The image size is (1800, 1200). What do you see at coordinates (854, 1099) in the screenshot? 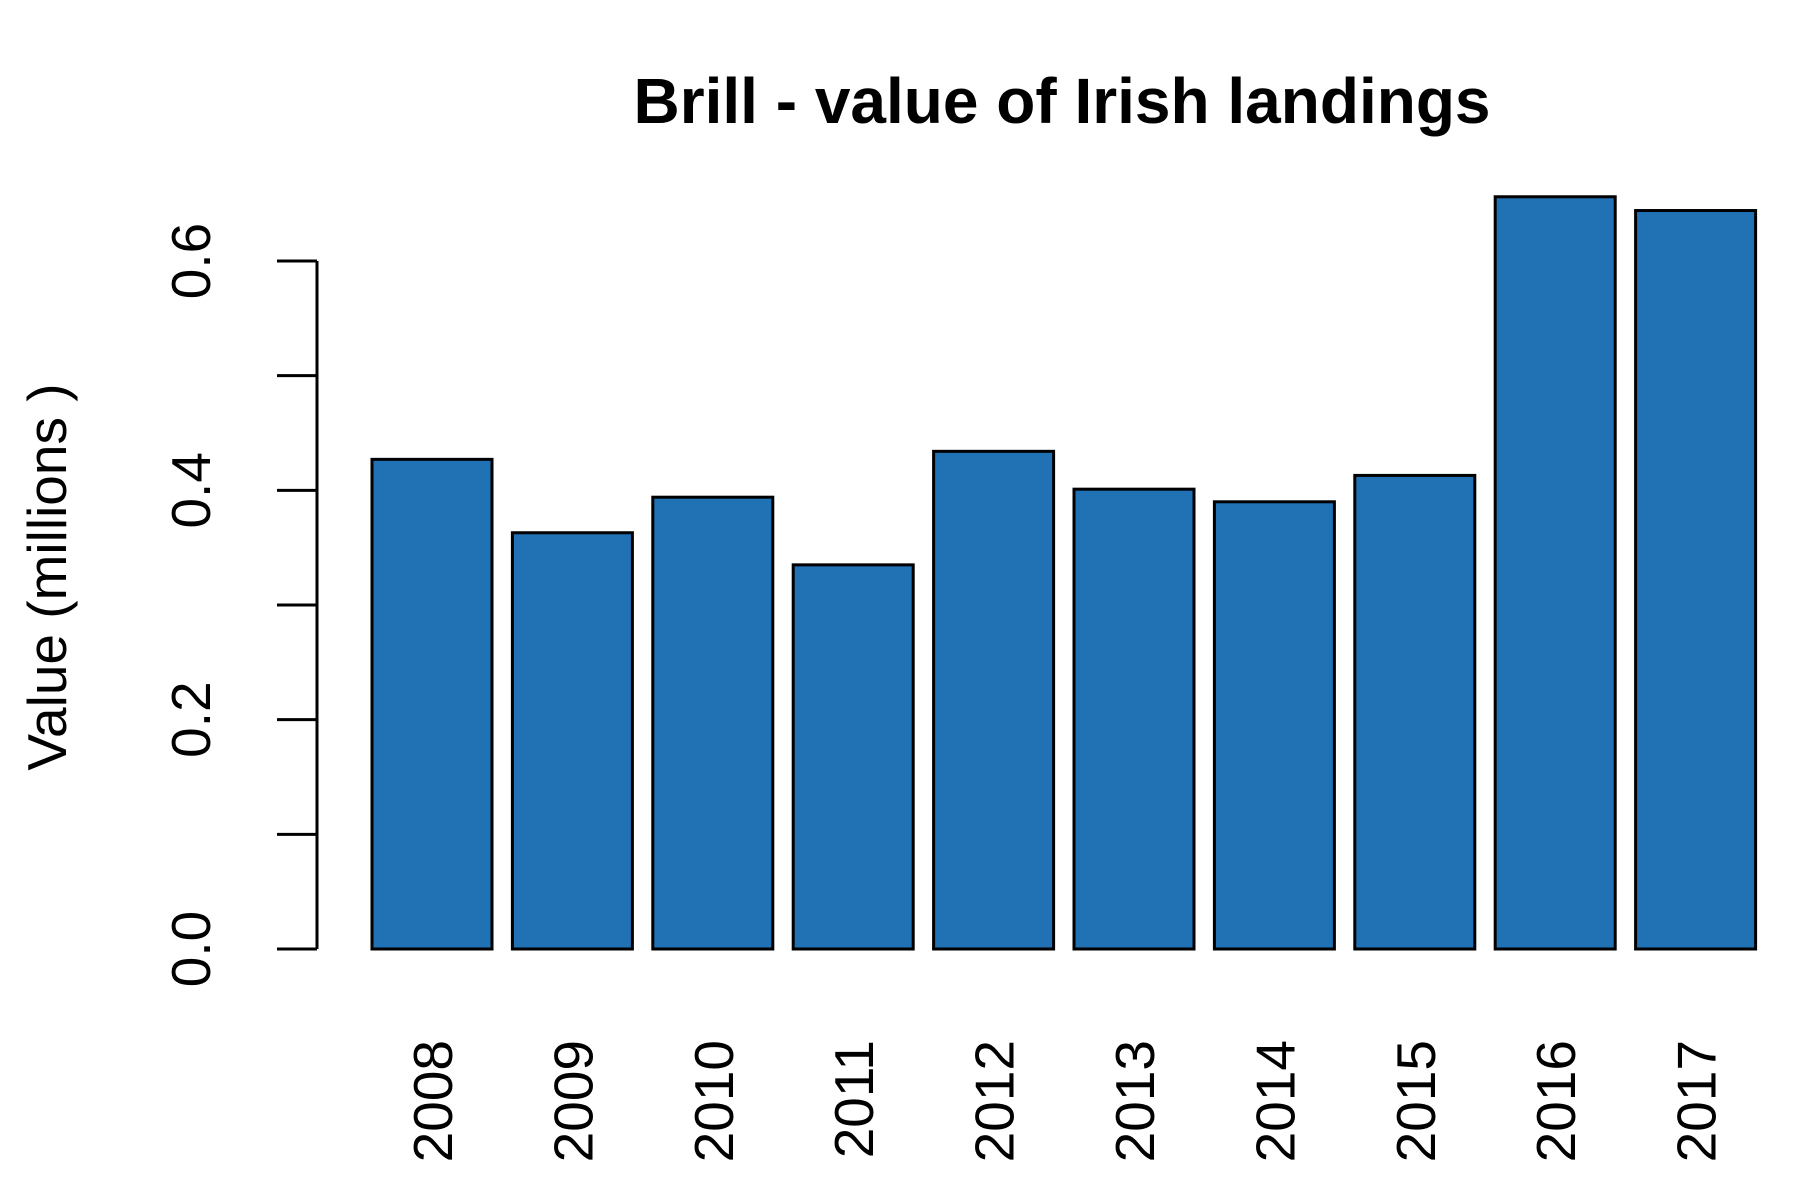
I see `x-tick-label: 2011` at bounding box center [854, 1099].